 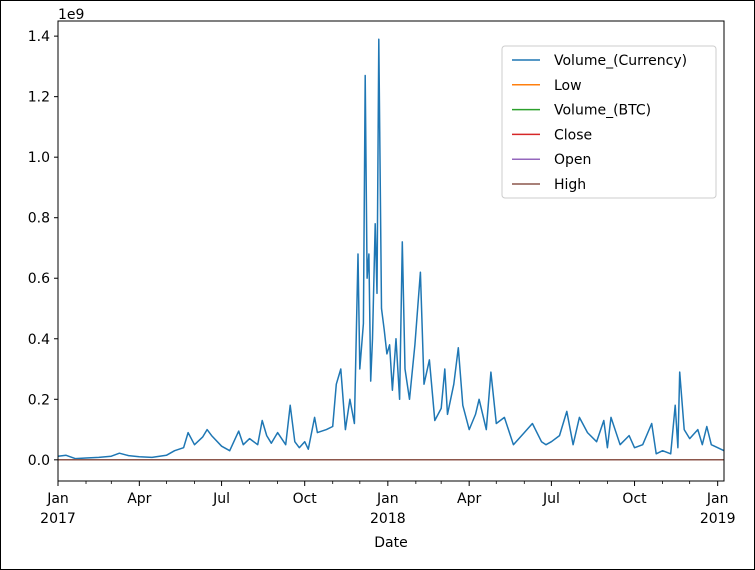 I want to click on y-tick-label: 0.6, so click(x=39, y=279).